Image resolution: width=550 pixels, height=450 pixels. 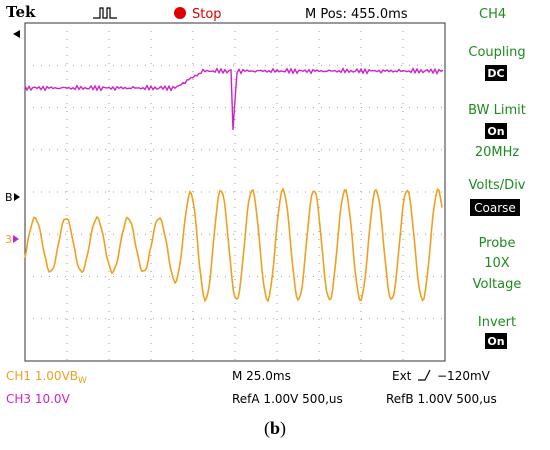 What do you see at coordinates (8, 239) in the screenshot?
I see `ch3-marker: 3` at bounding box center [8, 239].